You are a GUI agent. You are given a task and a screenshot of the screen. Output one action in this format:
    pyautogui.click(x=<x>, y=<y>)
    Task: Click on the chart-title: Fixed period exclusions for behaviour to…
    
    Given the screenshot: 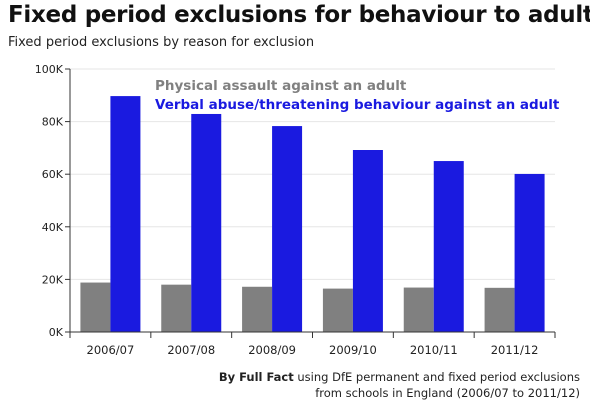 What is the action you would take?
    pyautogui.click(x=299, y=15)
    